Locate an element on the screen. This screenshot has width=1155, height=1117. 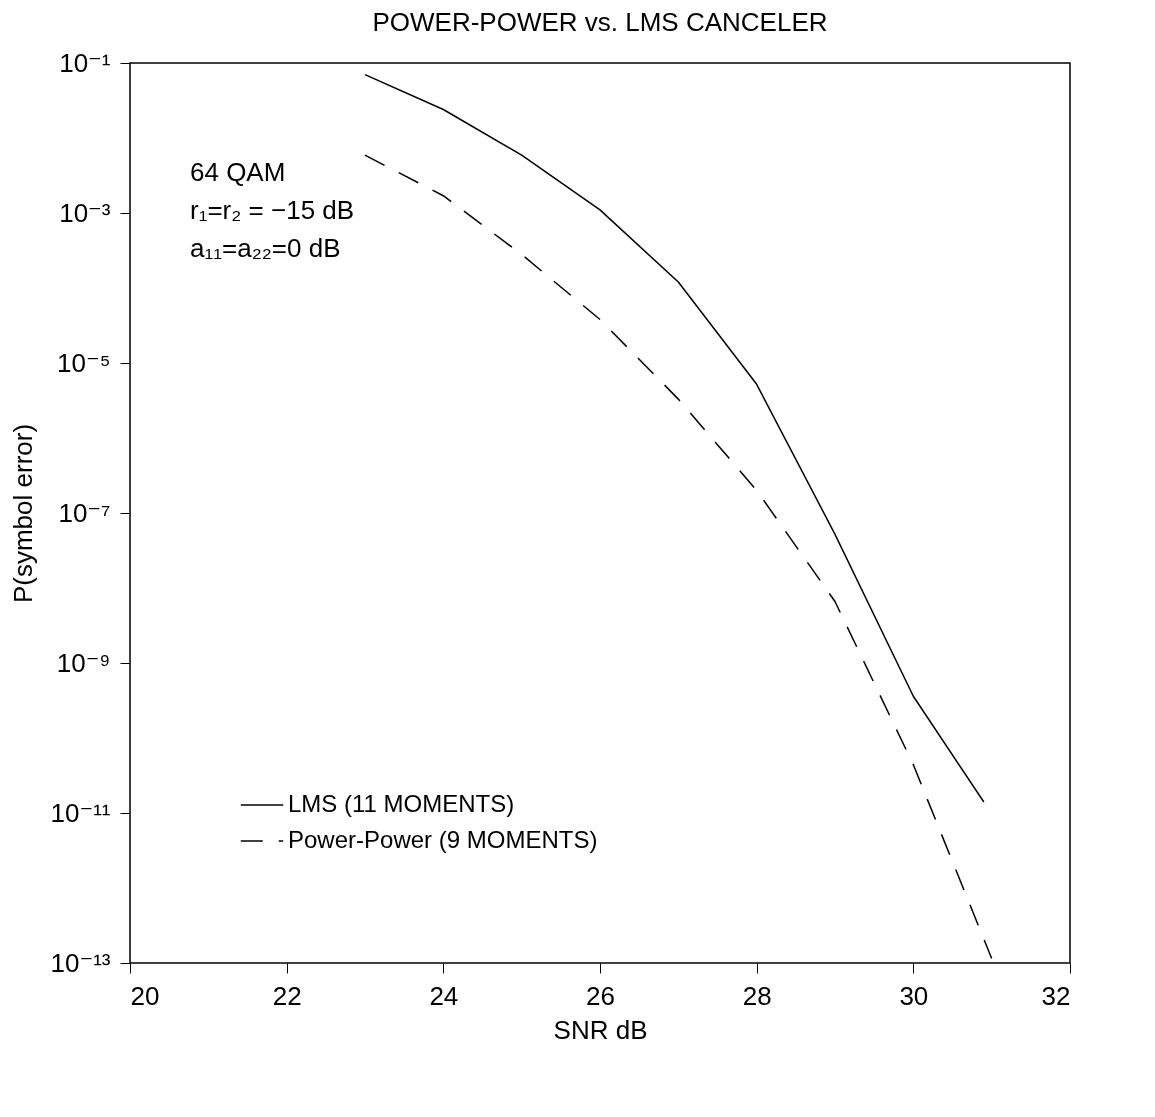
annotation: r₁=r₂ = −15 dB is located at coordinates (272, 210).